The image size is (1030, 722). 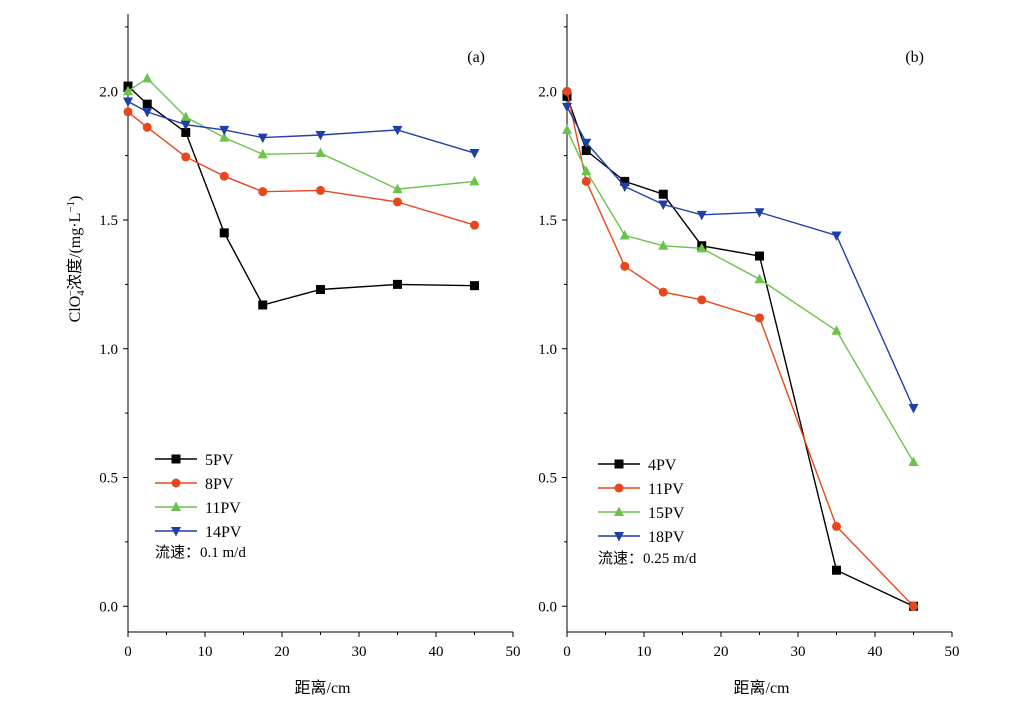 I want to click on y-tick-label: 1.0, so click(x=547, y=350).